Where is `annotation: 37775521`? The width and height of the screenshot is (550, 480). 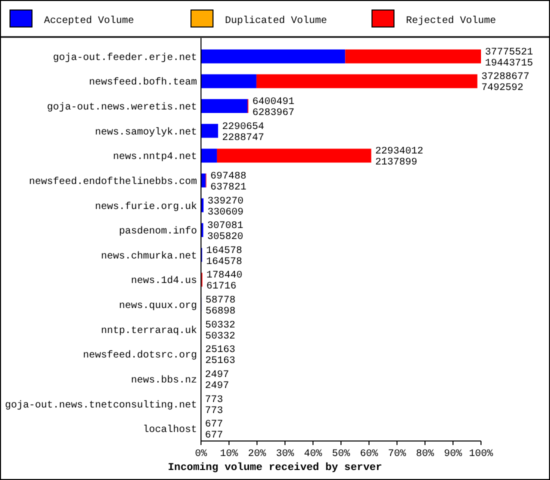
annotation: 37775521 is located at coordinates (509, 52).